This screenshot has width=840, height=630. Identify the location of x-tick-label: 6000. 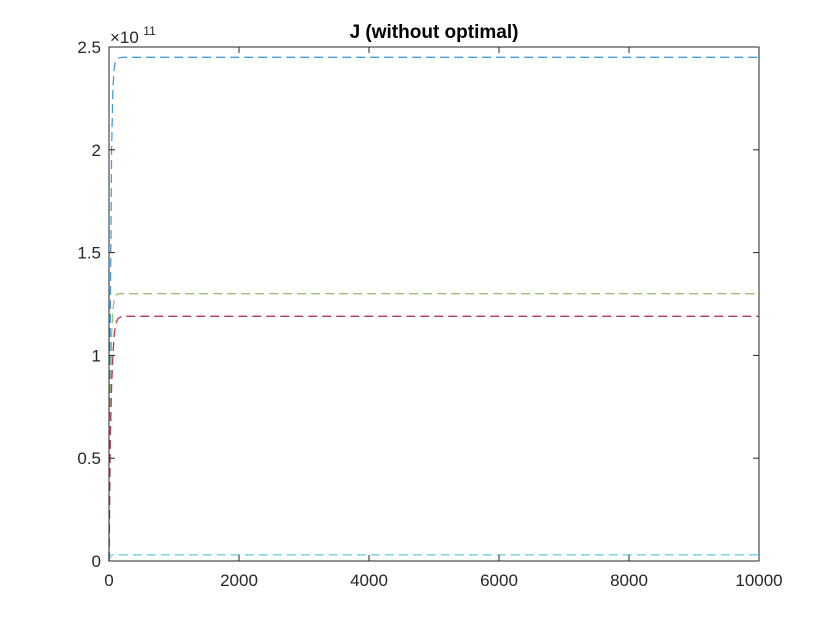
(499, 580).